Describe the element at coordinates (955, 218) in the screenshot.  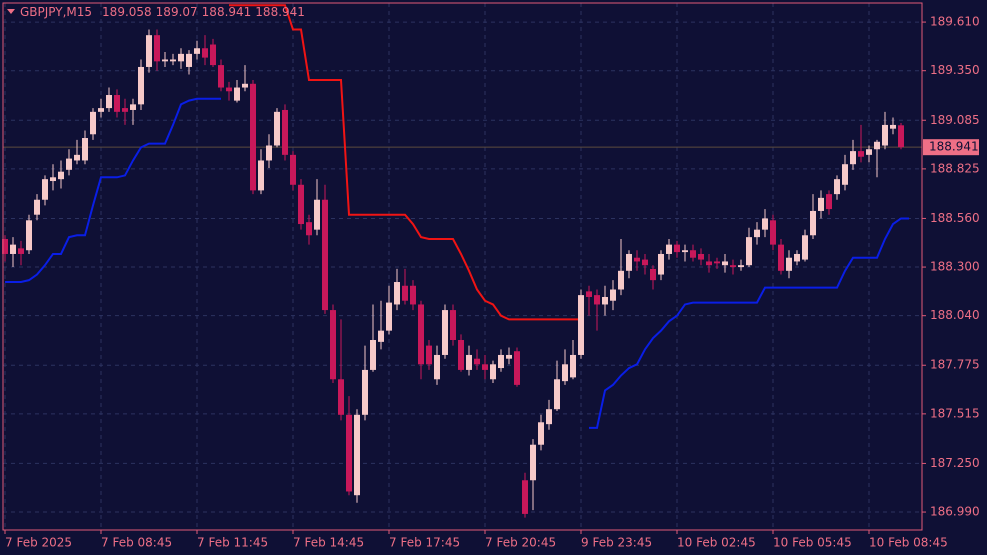
I see `y-tick-label: 188.560` at that location.